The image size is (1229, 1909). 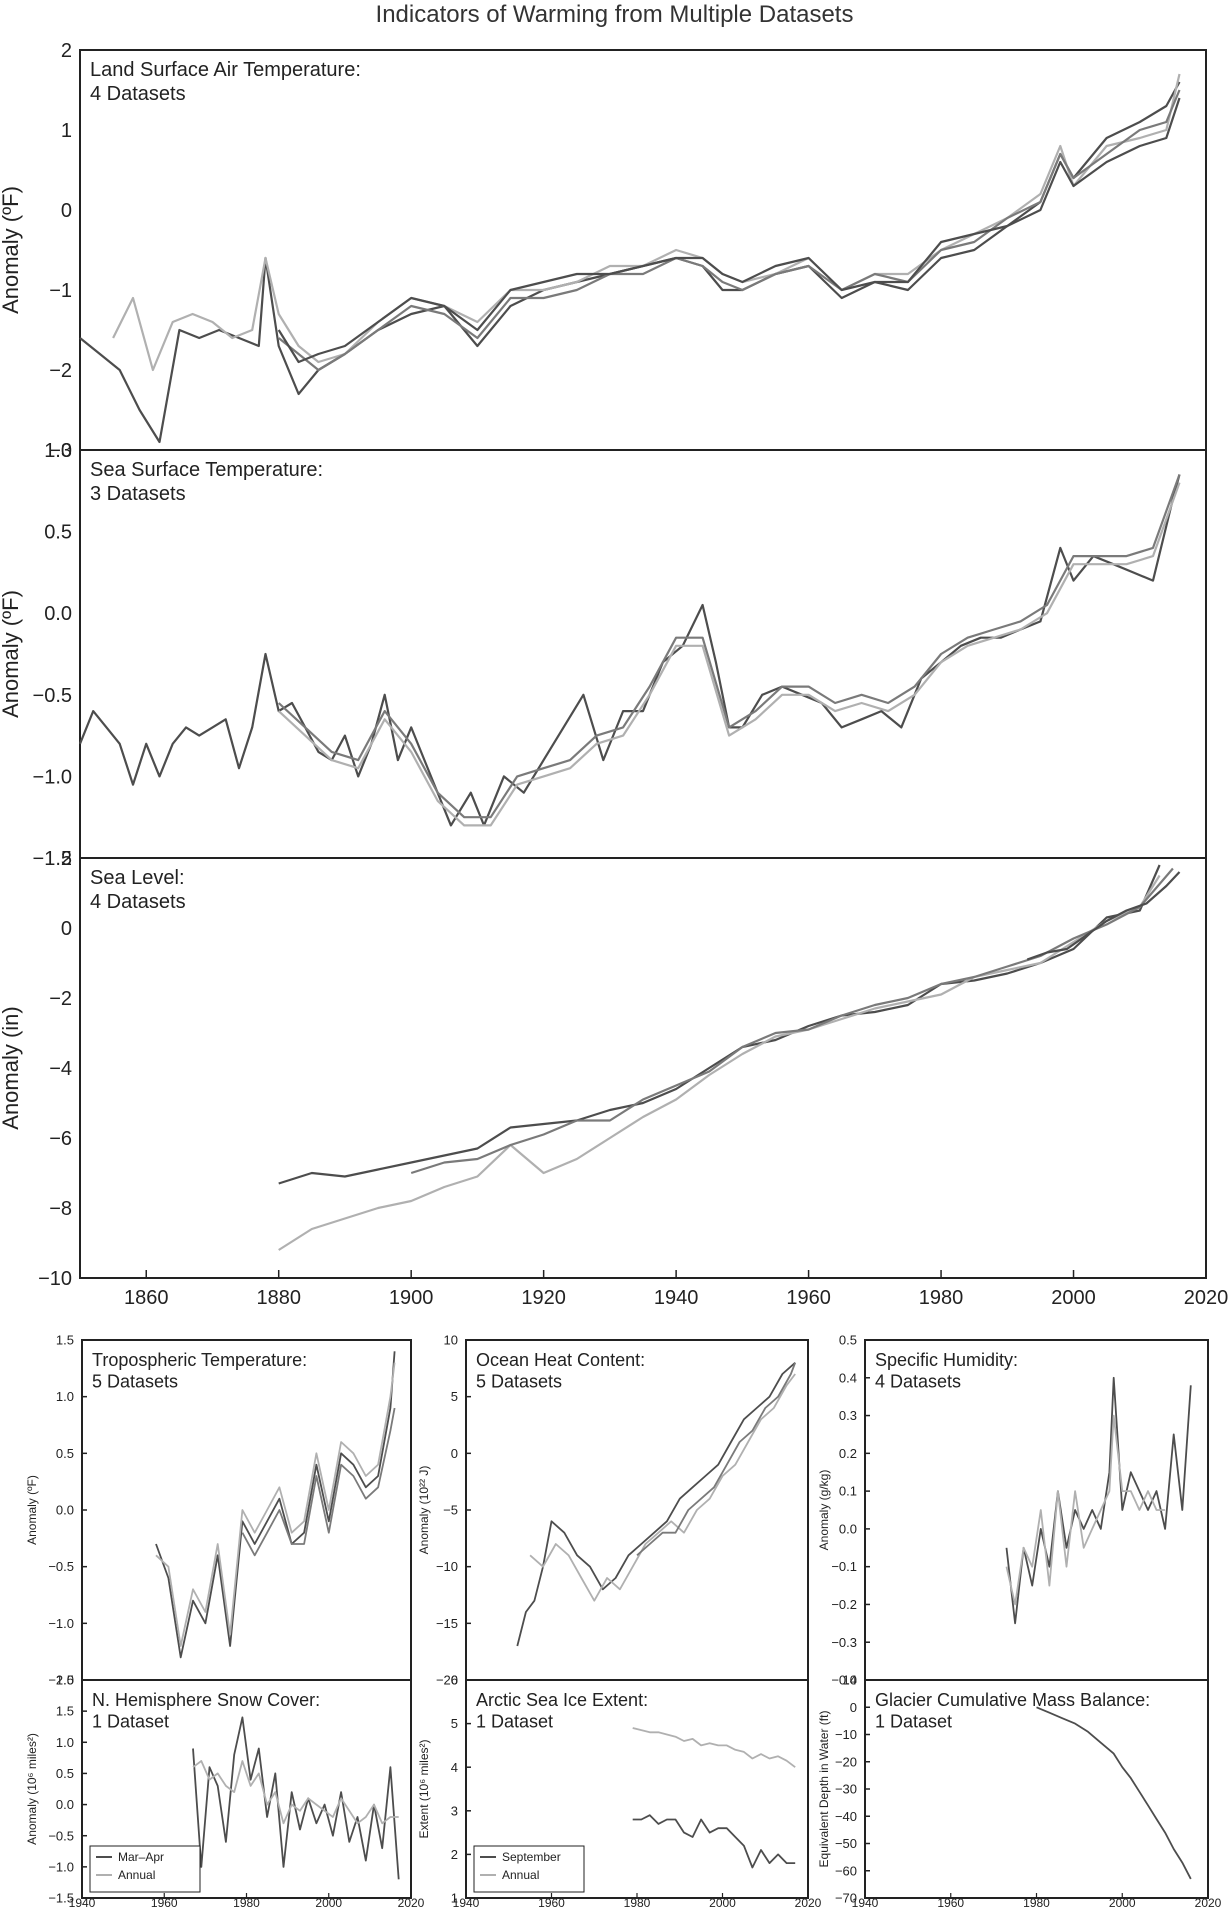 What do you see at coordinates (844, 1604) in the screenshot?
I see `y-tick-label: −0.2` at bounding box center [844, 1604].